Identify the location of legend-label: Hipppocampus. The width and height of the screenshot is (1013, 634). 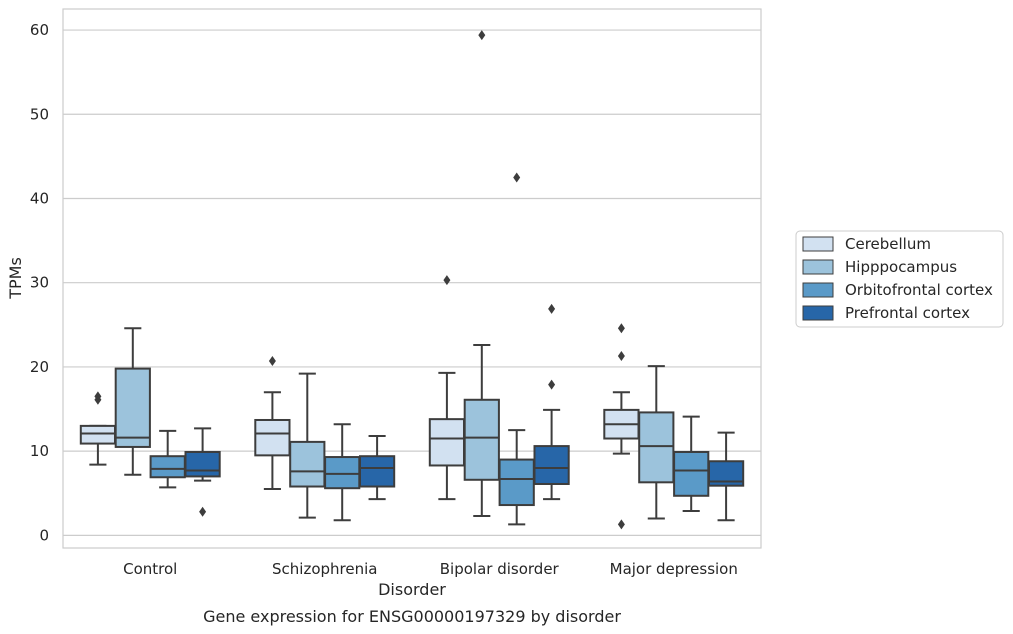
(901, 267).